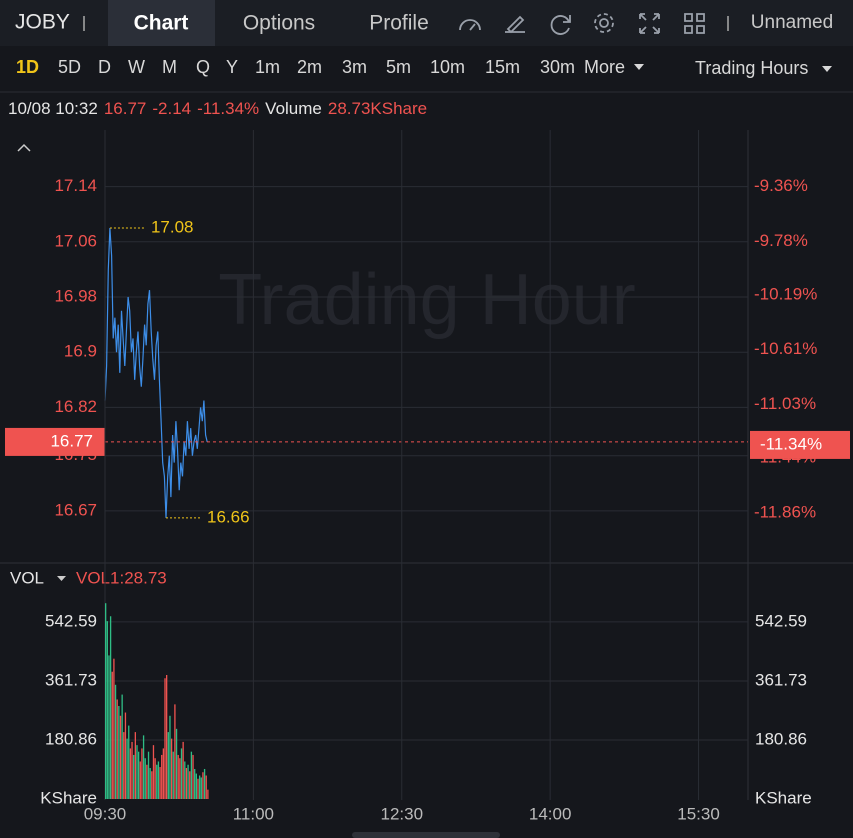 This screenshot has height=838, width=853. Describe the element at coordinates (172, 226) in the screenshot. I see `extreme-label: 17.08` at that location.